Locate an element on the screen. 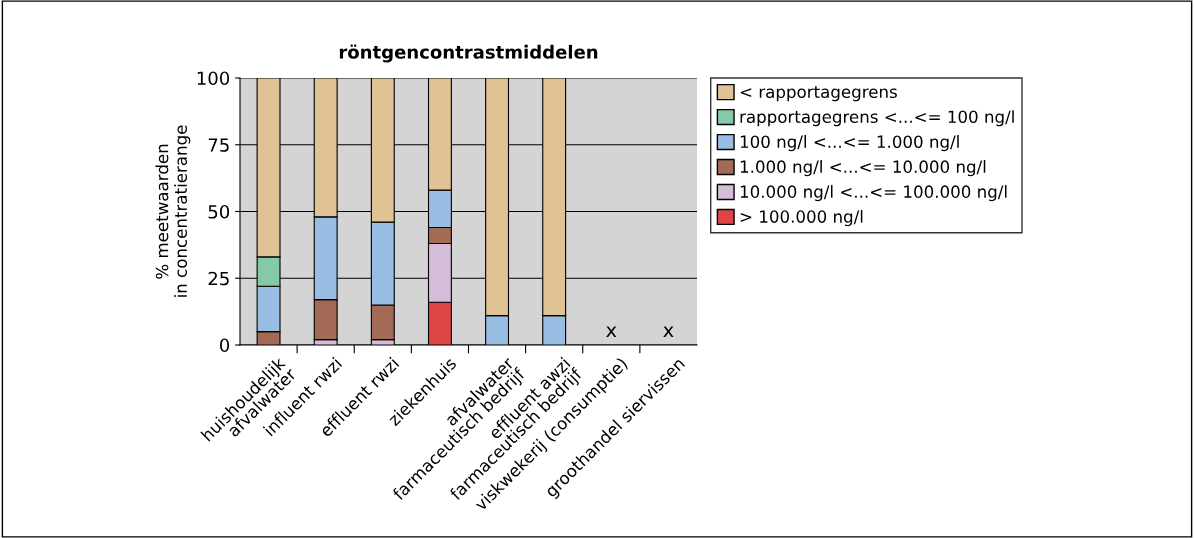 This screenshot has height=538, width=1194. y-tick-label: 100 is located at coordinates (213, 78).